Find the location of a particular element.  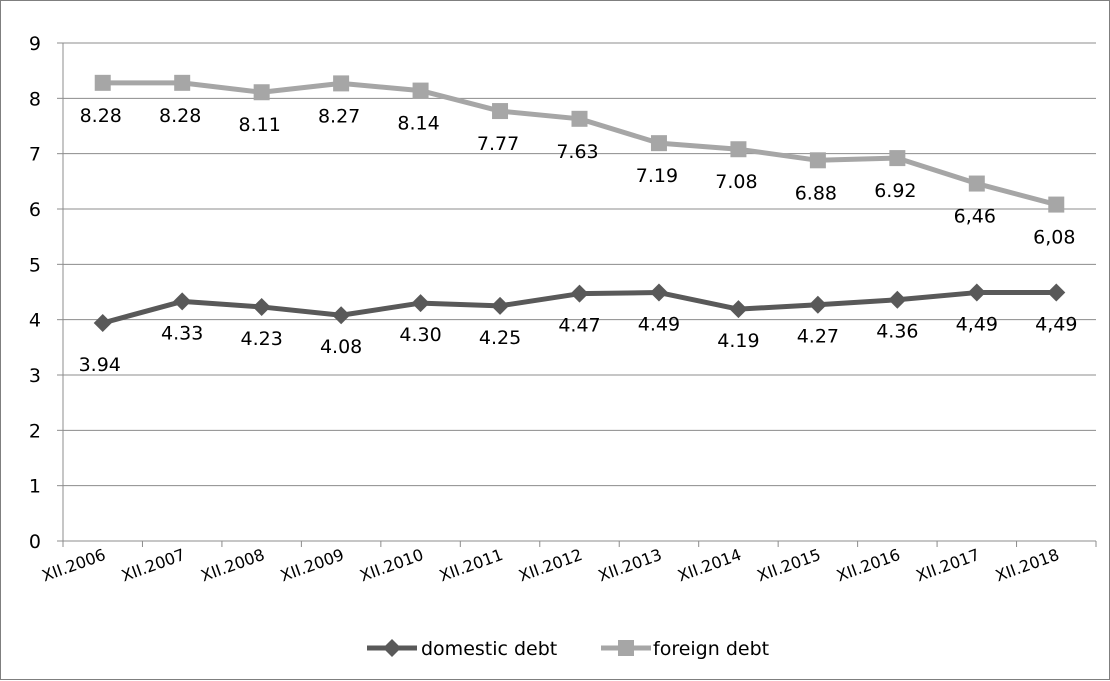

data-label-domestic: 4.27 is located at coordinates (818, 337).